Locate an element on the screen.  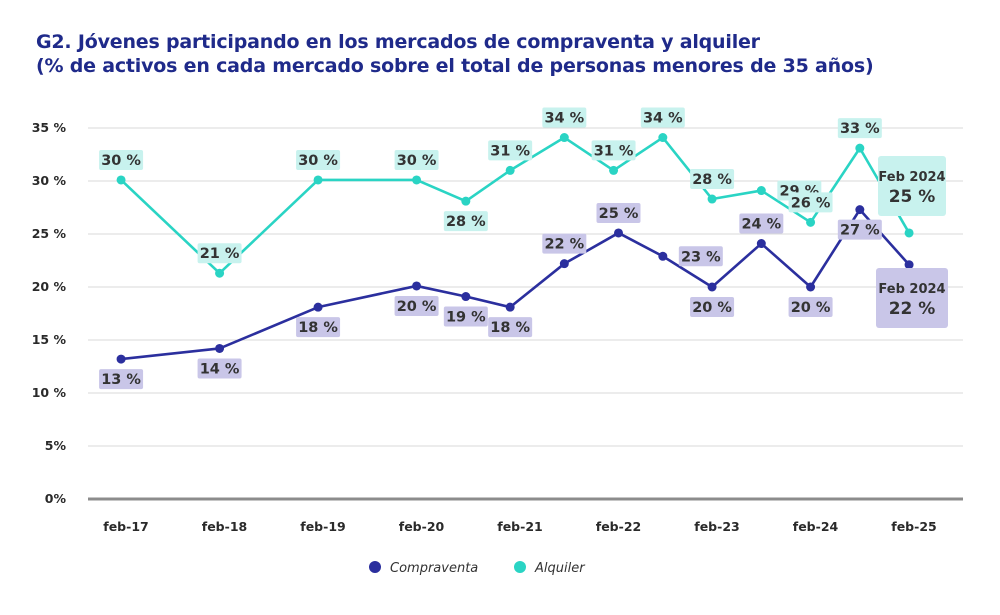
y-tick-label: 20 % is located at coordinates (49, 286).